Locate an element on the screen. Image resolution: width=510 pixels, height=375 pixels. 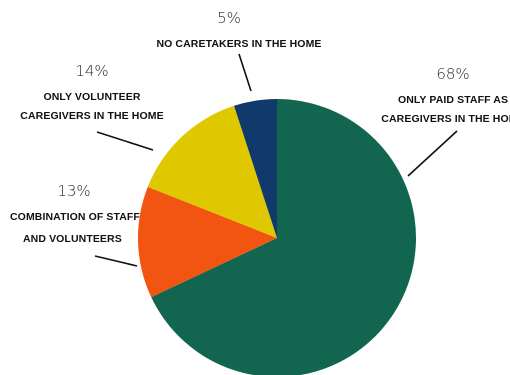
slice-no-caretakers is located at coordinates (255, 168).